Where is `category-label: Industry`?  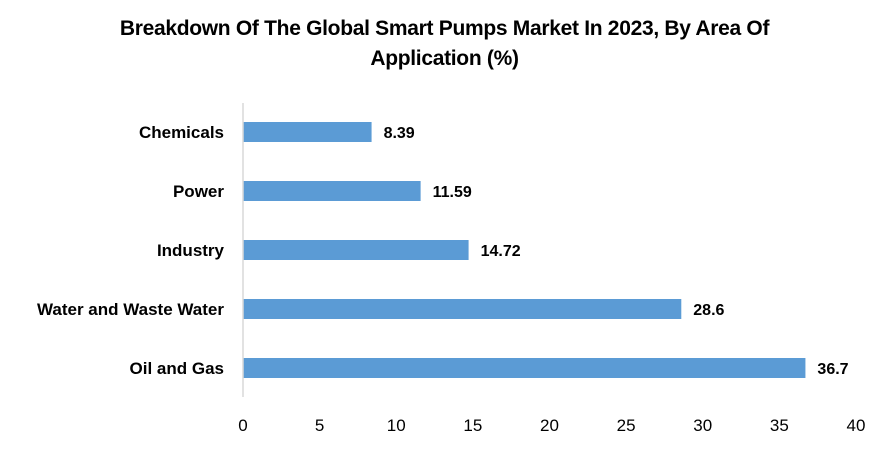 category-label: Industry is located at coordinates (191, 250).